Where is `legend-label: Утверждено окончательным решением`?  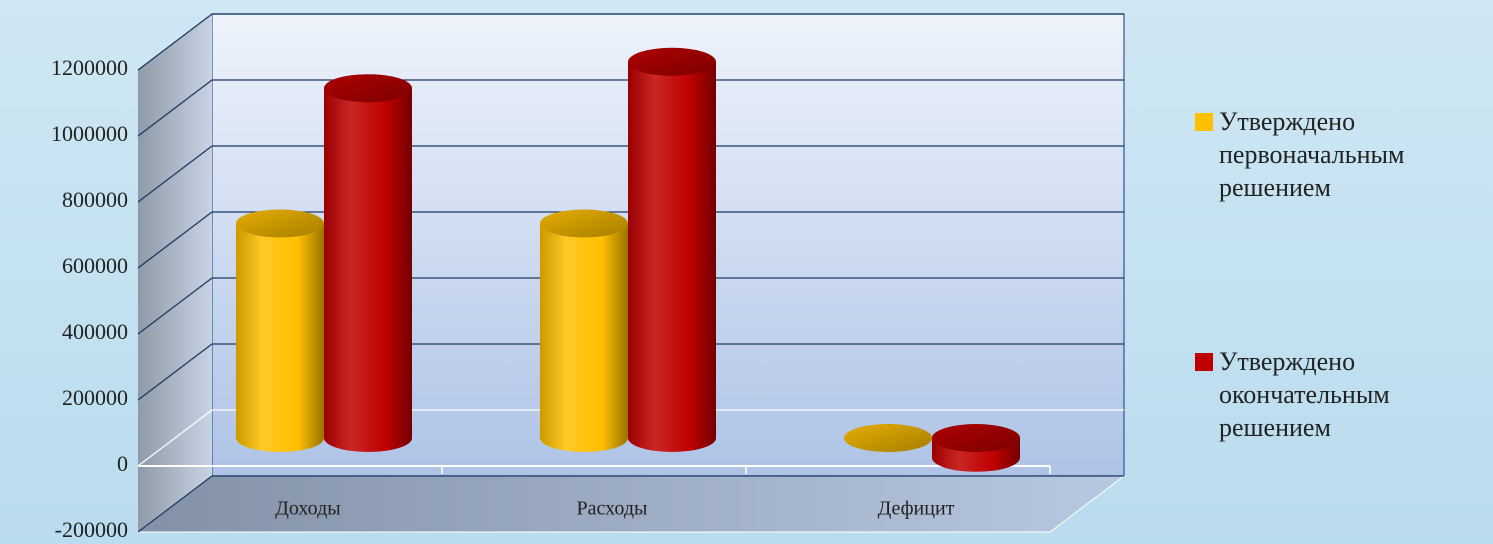 legend-label: Утверждено окончательным решением is located at coordinates (1304, 394).